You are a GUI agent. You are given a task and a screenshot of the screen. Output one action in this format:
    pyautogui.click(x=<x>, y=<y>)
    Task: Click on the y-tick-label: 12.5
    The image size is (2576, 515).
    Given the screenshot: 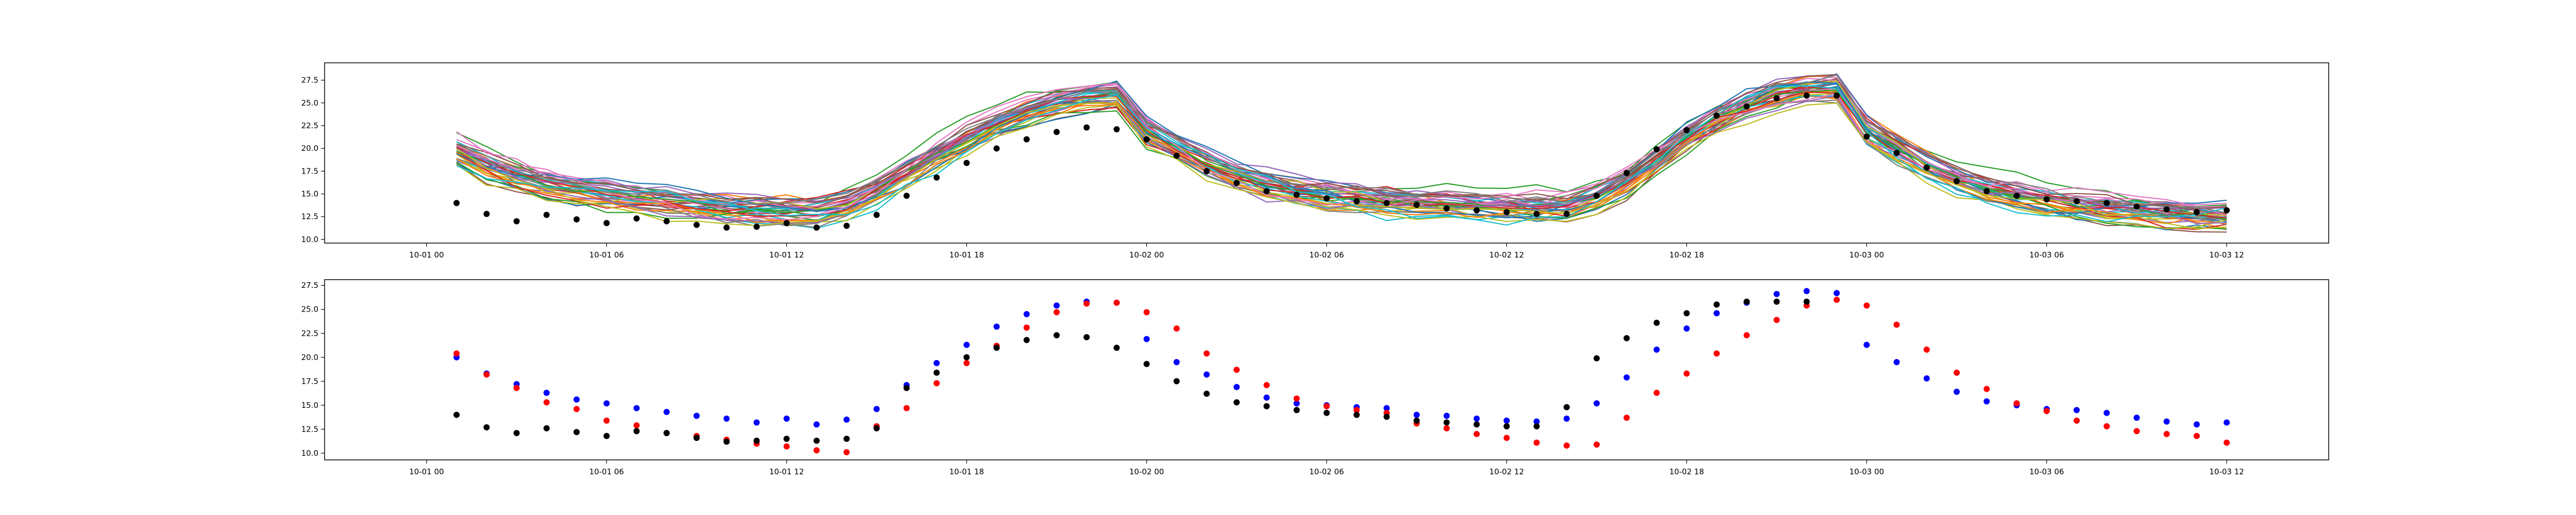 What is the action you would take?
    pyautogui.click(x=309, y=429)
    